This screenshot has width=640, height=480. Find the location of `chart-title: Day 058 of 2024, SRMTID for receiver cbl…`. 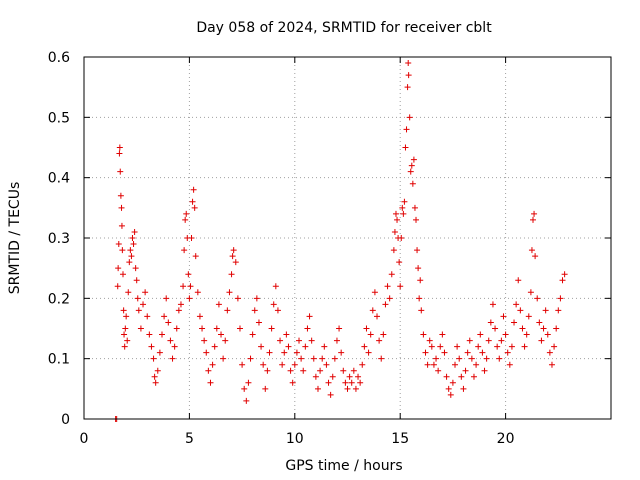

chart-title: Day 058 of 2024, SRMTID for receiver cbl… is located at coordinates (344, 28).